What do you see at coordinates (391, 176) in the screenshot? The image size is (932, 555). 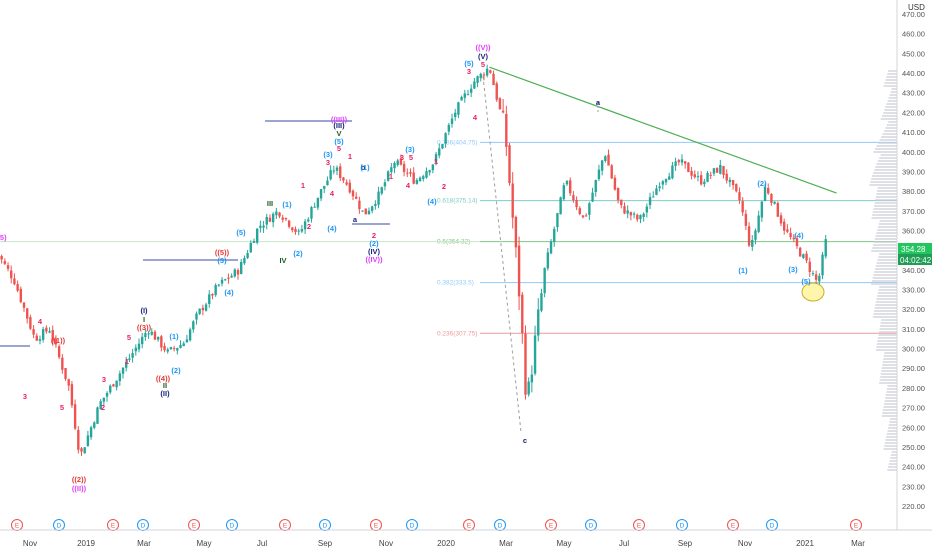 I see `wave-label: 1` at bounding box center [391, 176].